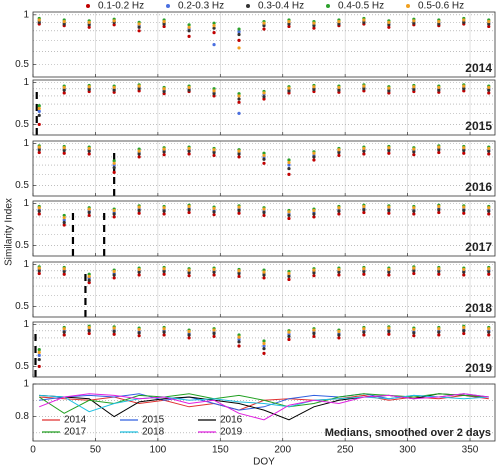 This screenshot has width=500, height=469. Describe the element at coordinates (264, 403) in the screenshot. I see `median-line` at that location.